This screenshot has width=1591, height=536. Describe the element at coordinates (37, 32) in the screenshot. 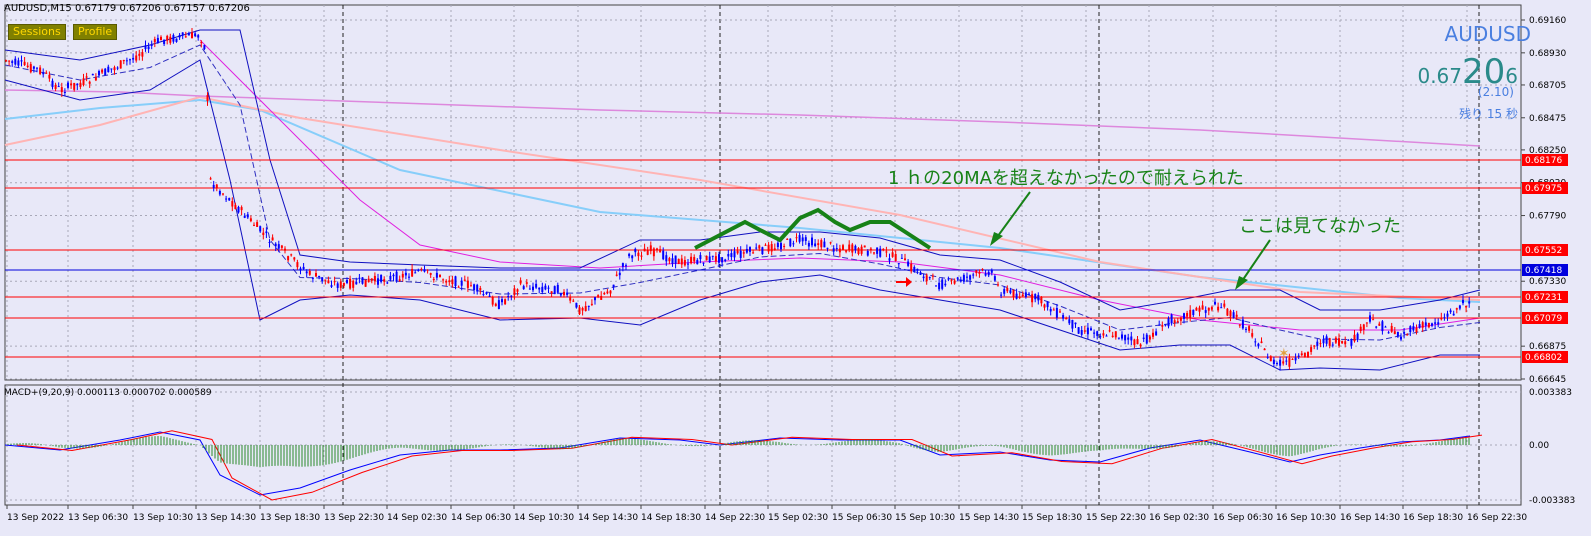

I see `sessions-button: Sessions` at that location.